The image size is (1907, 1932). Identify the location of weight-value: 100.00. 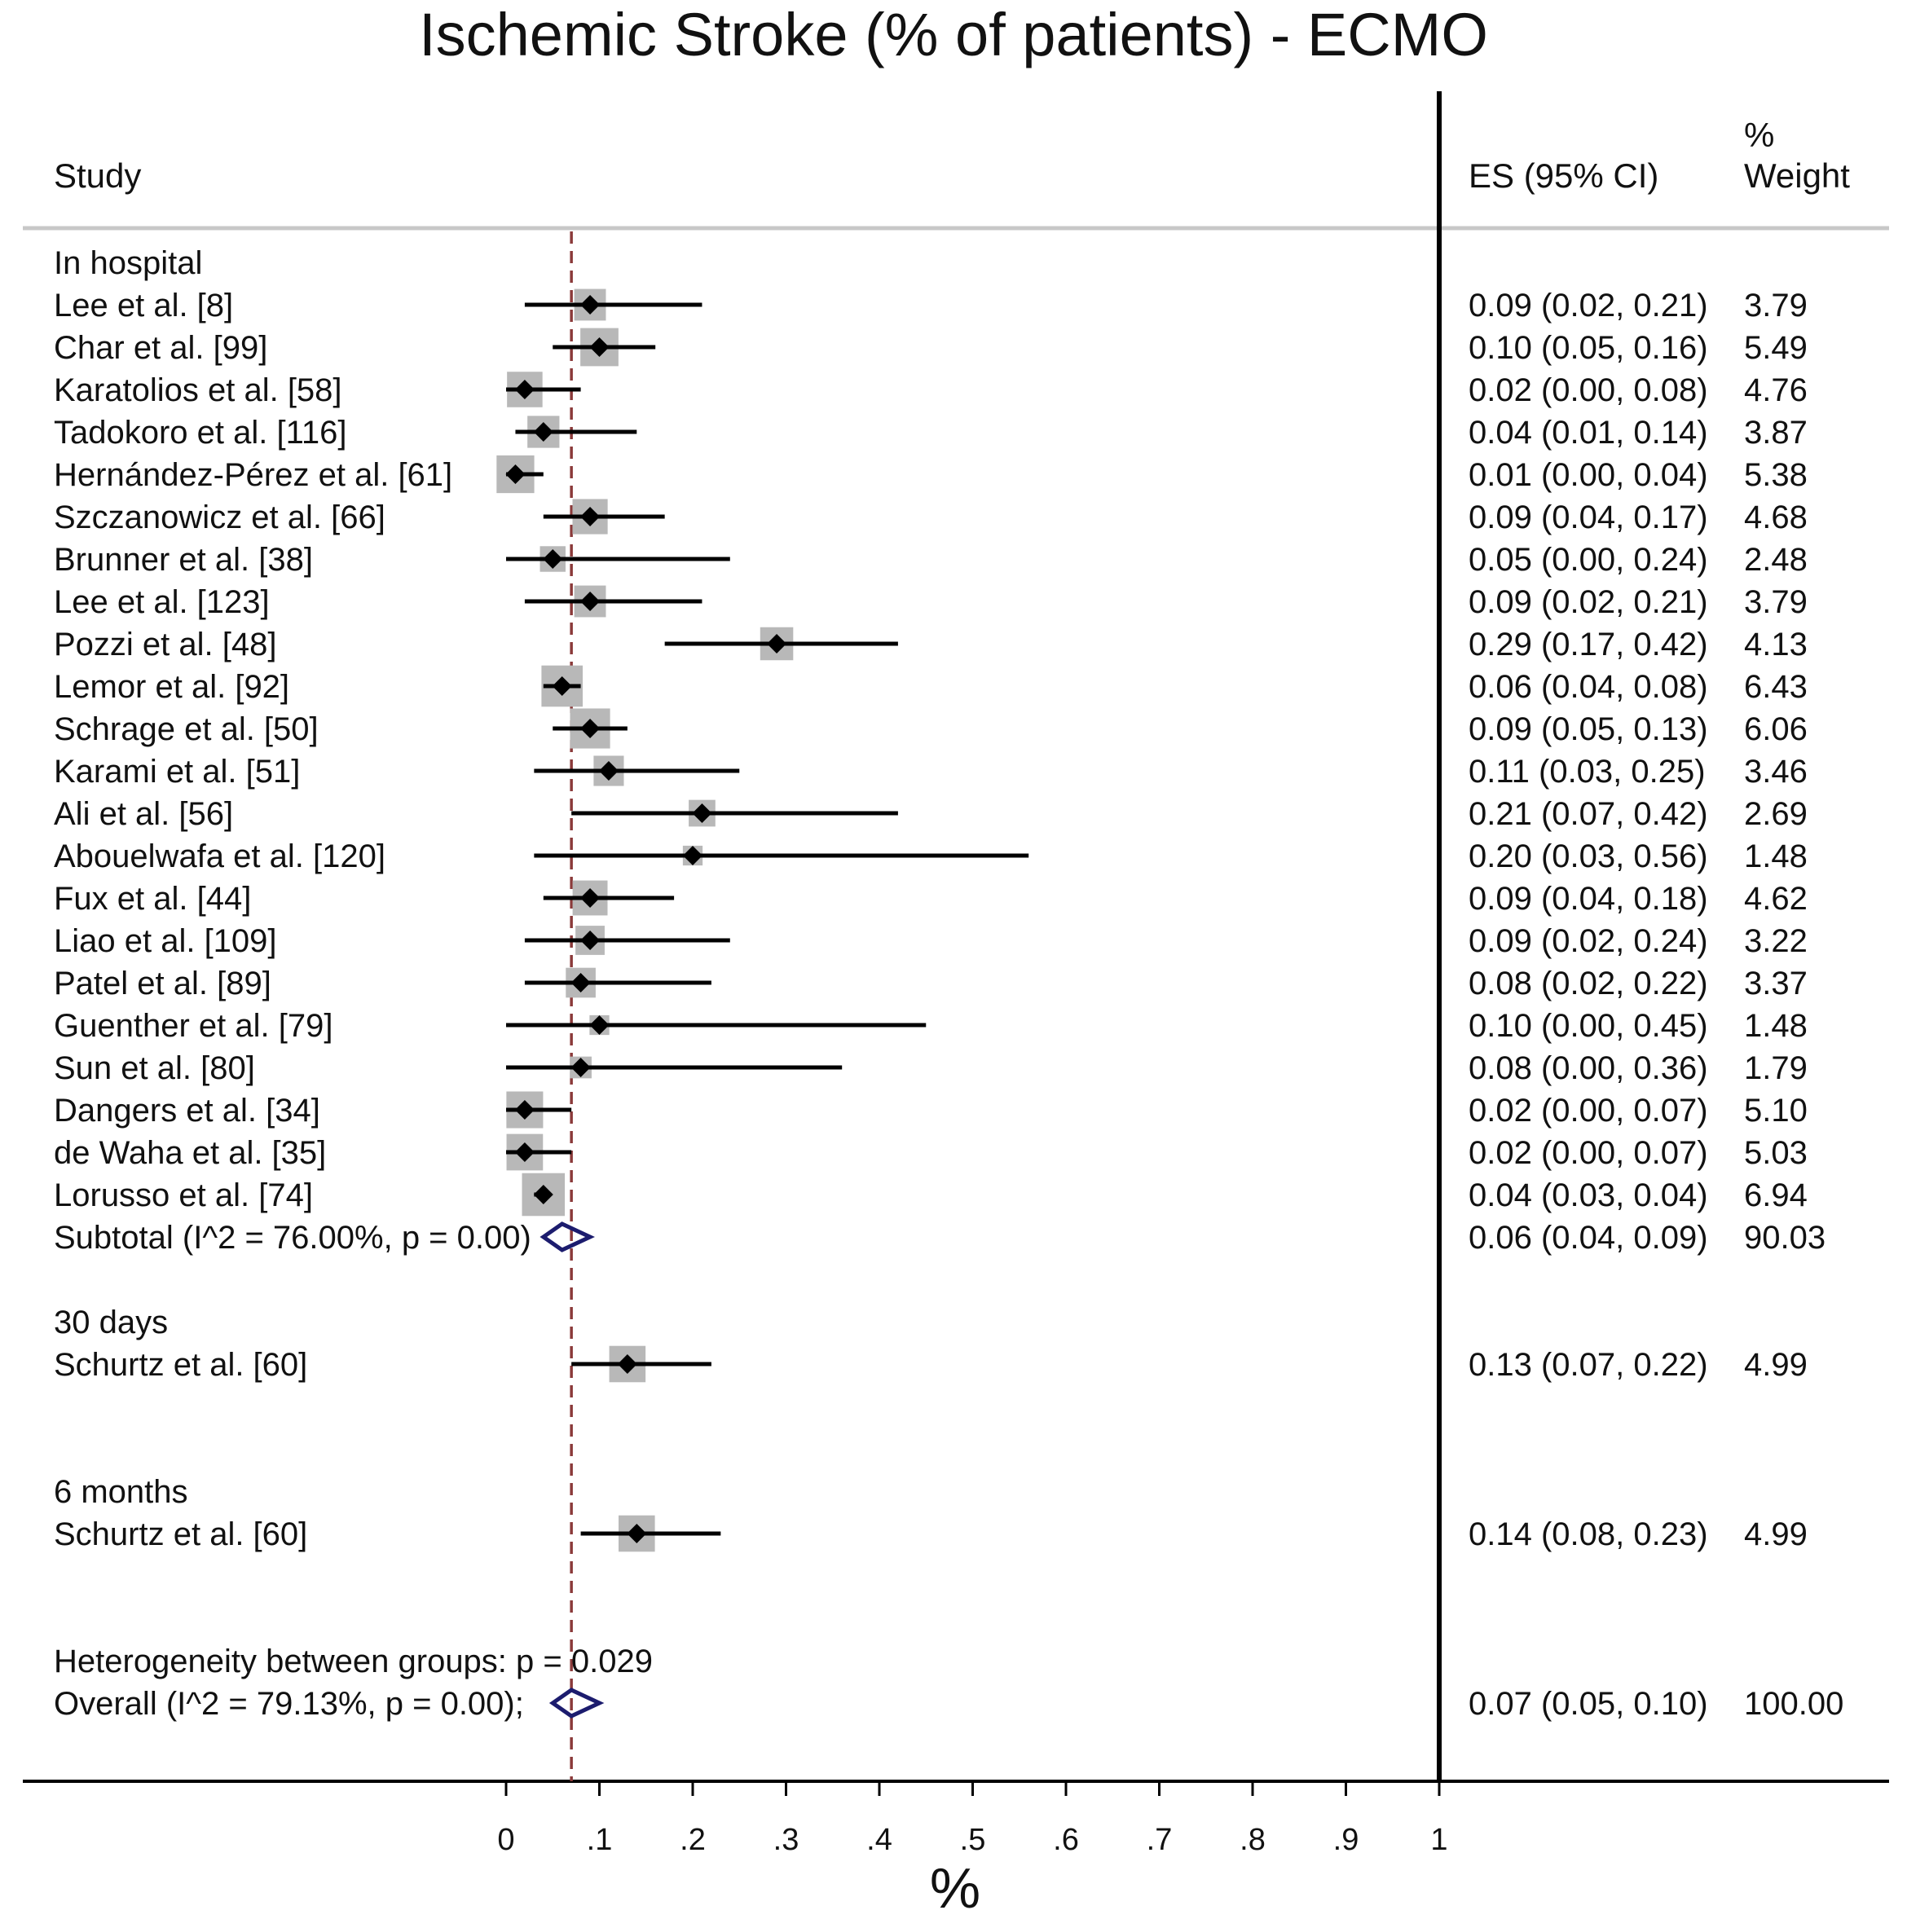
(1793, 1704).